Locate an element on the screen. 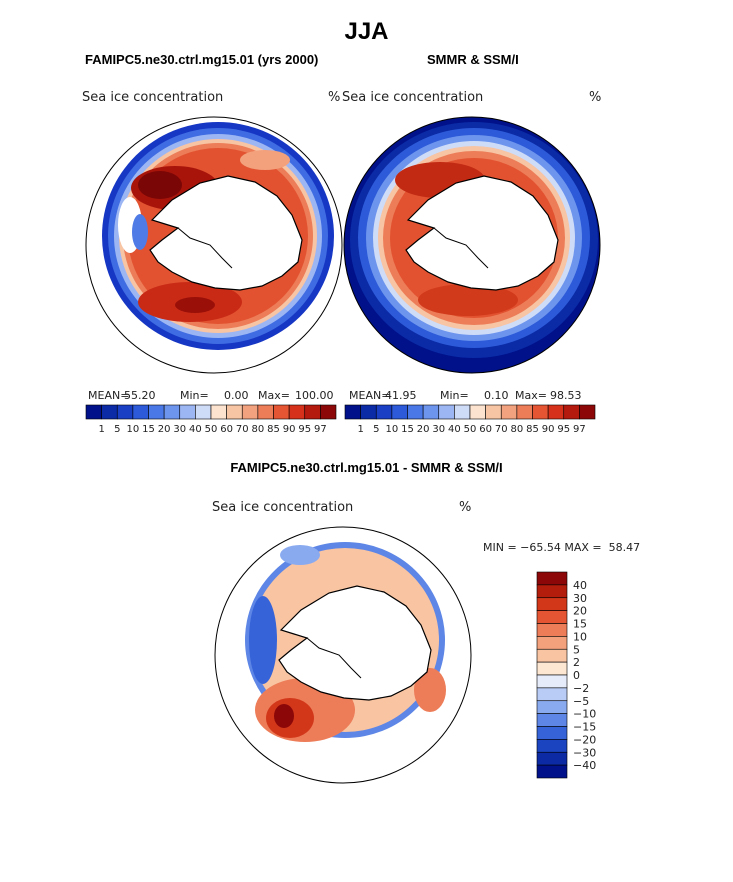 This screenshot has height=882, width=733. panel-2-colorbar-tick-label-11: 85 is located at coordinates (532, 429).